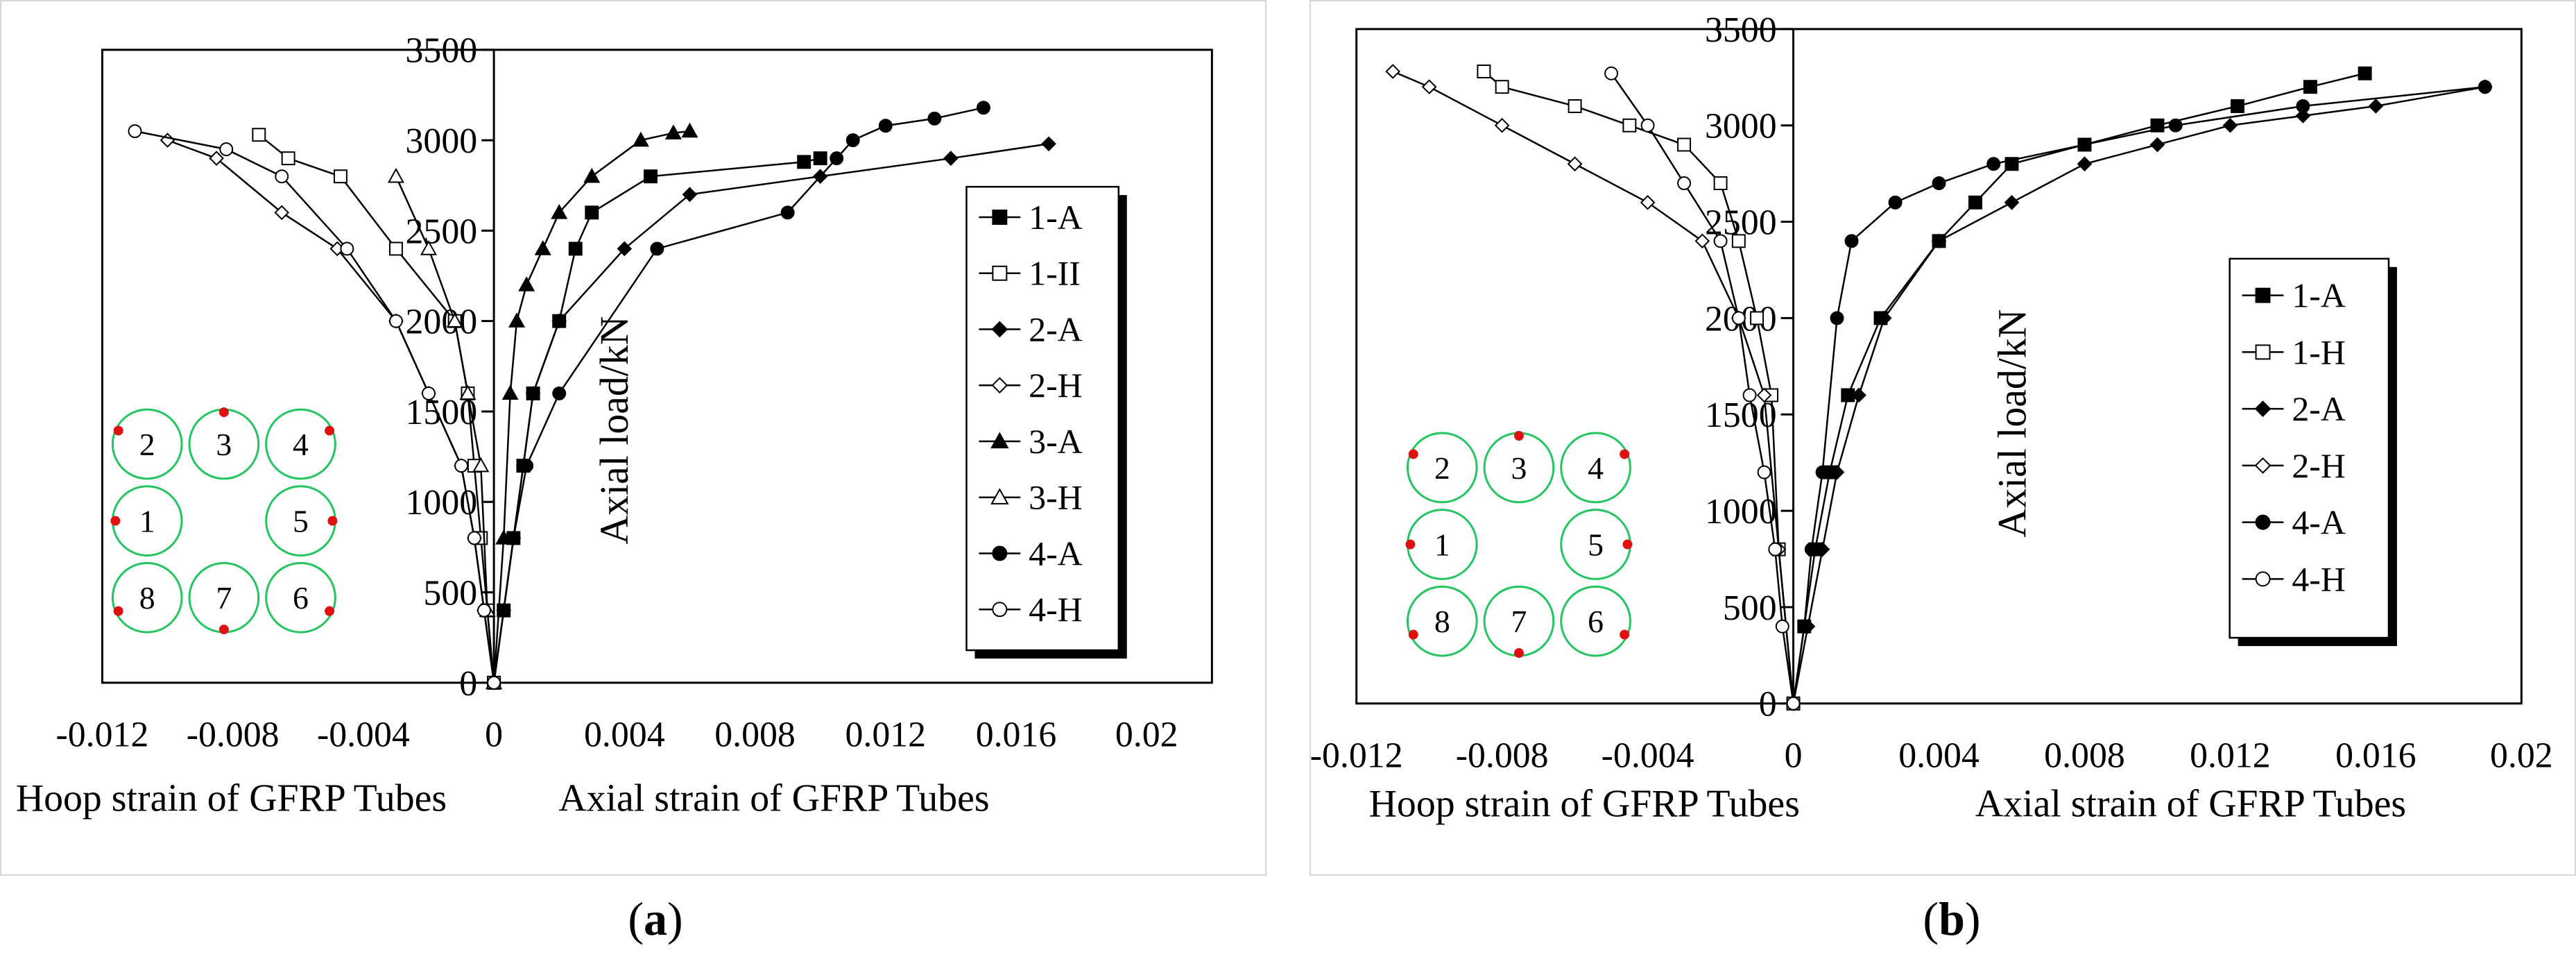  I want to click on chart-a-legend-label: 3-H, so click(1056, 498).